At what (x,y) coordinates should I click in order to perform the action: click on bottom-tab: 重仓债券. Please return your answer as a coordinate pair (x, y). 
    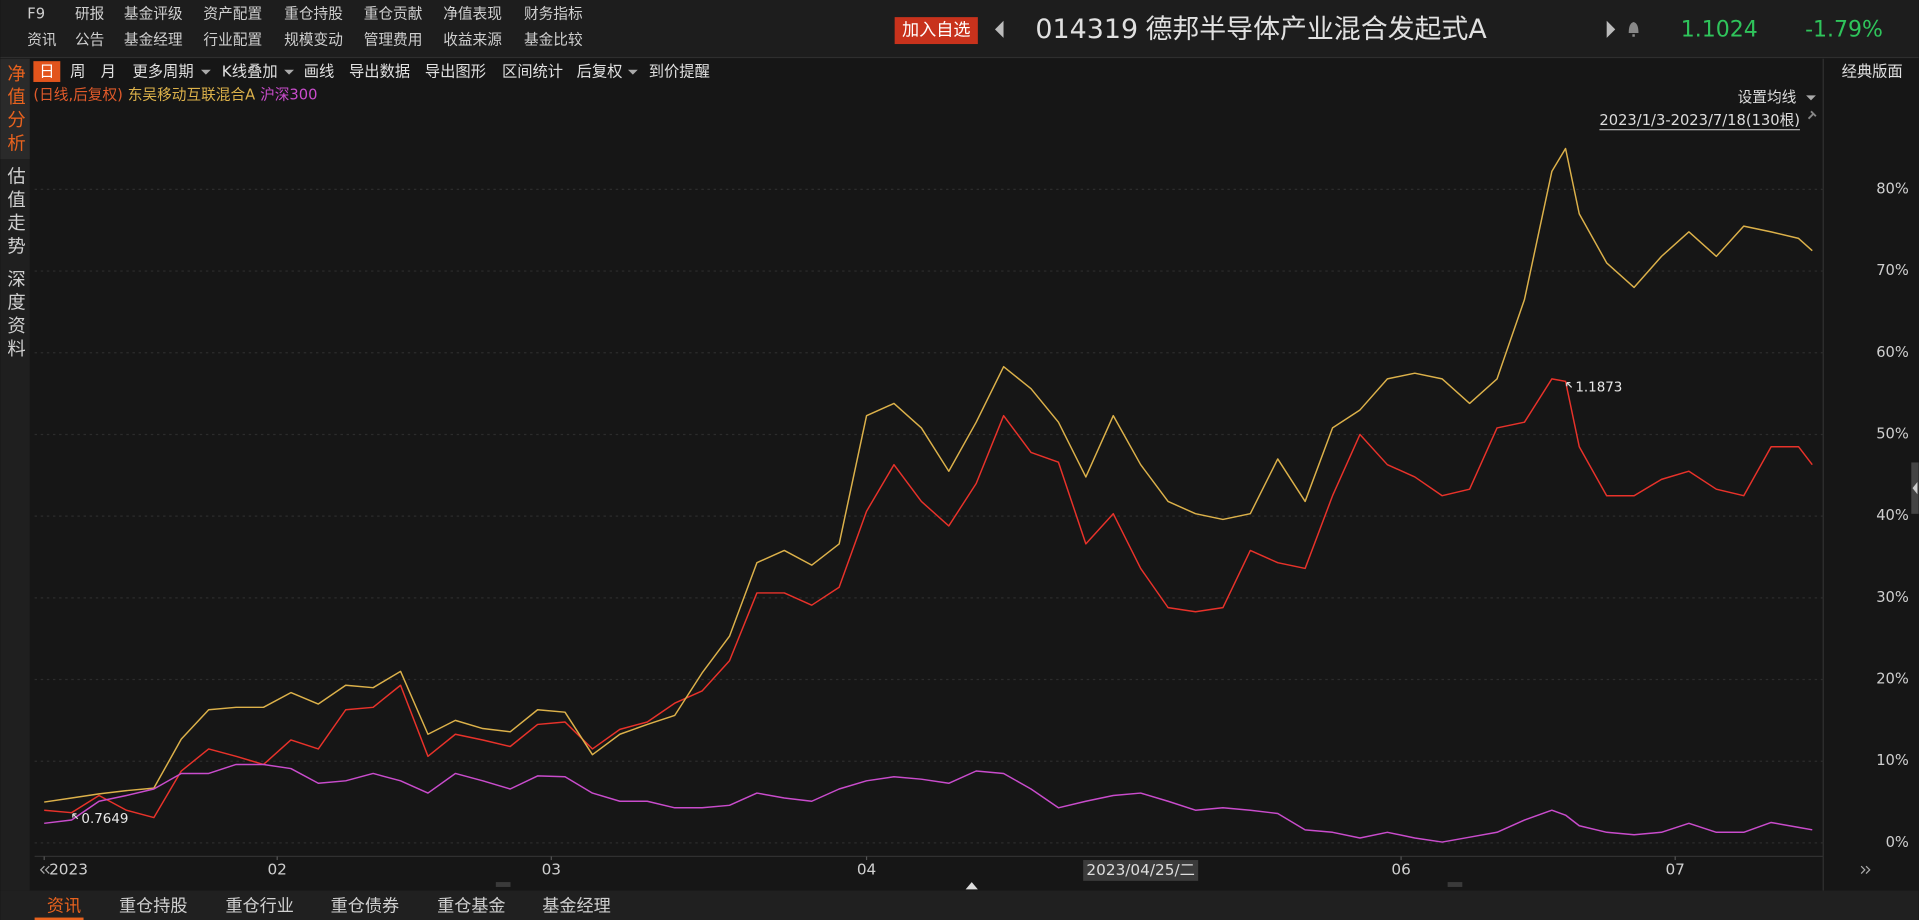
    Looking at the image, I should click on (365, 907).